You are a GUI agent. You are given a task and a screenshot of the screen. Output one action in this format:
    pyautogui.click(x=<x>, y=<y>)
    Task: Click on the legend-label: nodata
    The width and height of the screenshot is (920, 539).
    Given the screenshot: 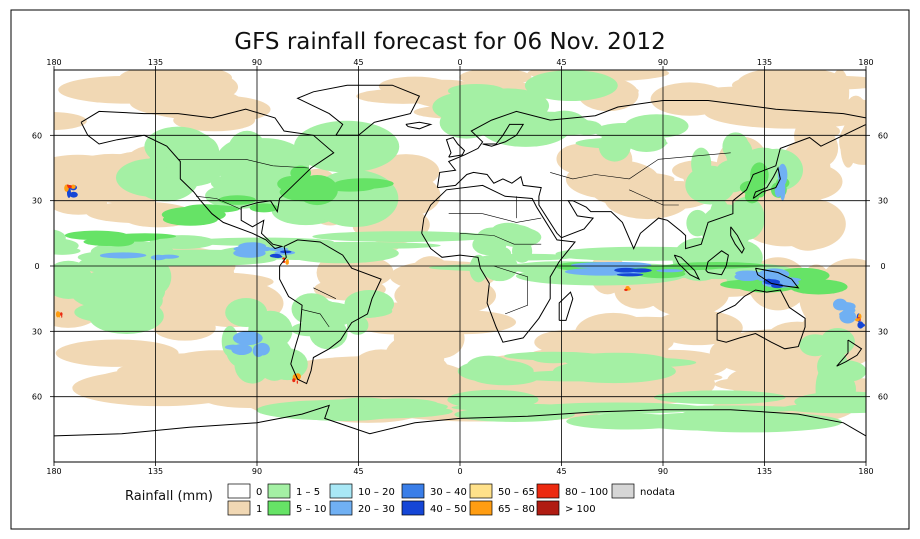 What is the action you would take?
    pyautogui.click(x=657, y=492)
    